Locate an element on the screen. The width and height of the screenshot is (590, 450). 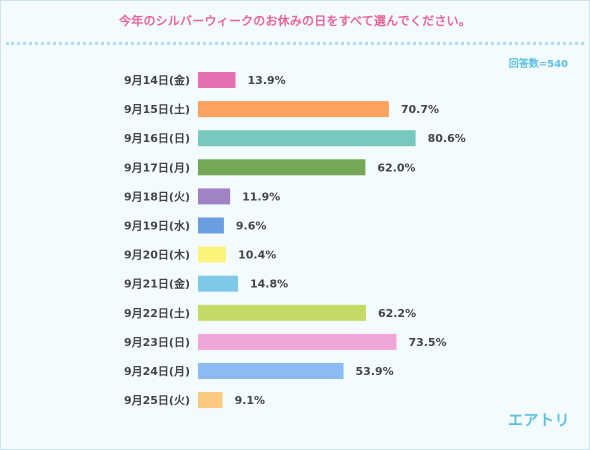
value-label: 62.0% is located at coordinates (396, 167).